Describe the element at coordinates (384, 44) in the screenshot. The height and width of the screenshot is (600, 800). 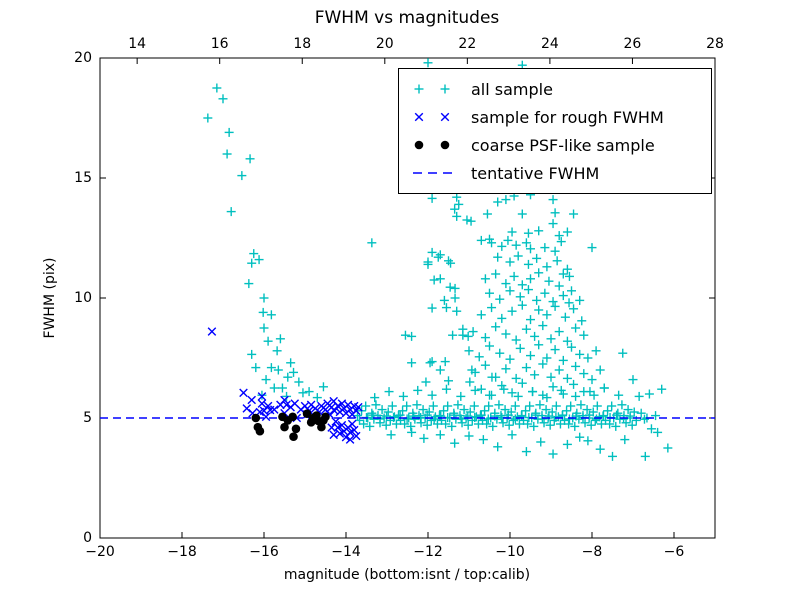
I see `x-top-tick-label: 20` at that location.